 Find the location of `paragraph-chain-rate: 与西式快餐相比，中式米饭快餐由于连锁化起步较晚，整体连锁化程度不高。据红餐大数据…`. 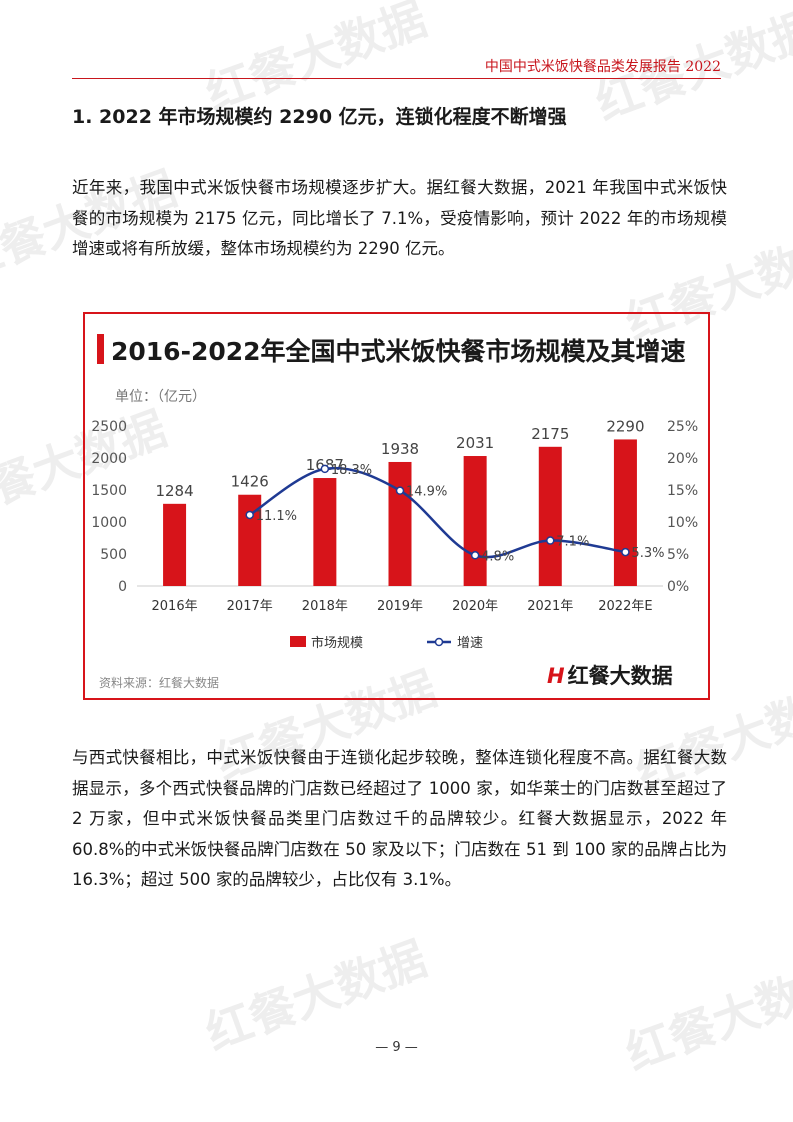

paragraph-chain-rate: 与西式快餐相比，中式米饭快餐由于连锁化起步较晚，整体连锁化程度不高。据红餐大数据… is located at coordinates (399, 818).